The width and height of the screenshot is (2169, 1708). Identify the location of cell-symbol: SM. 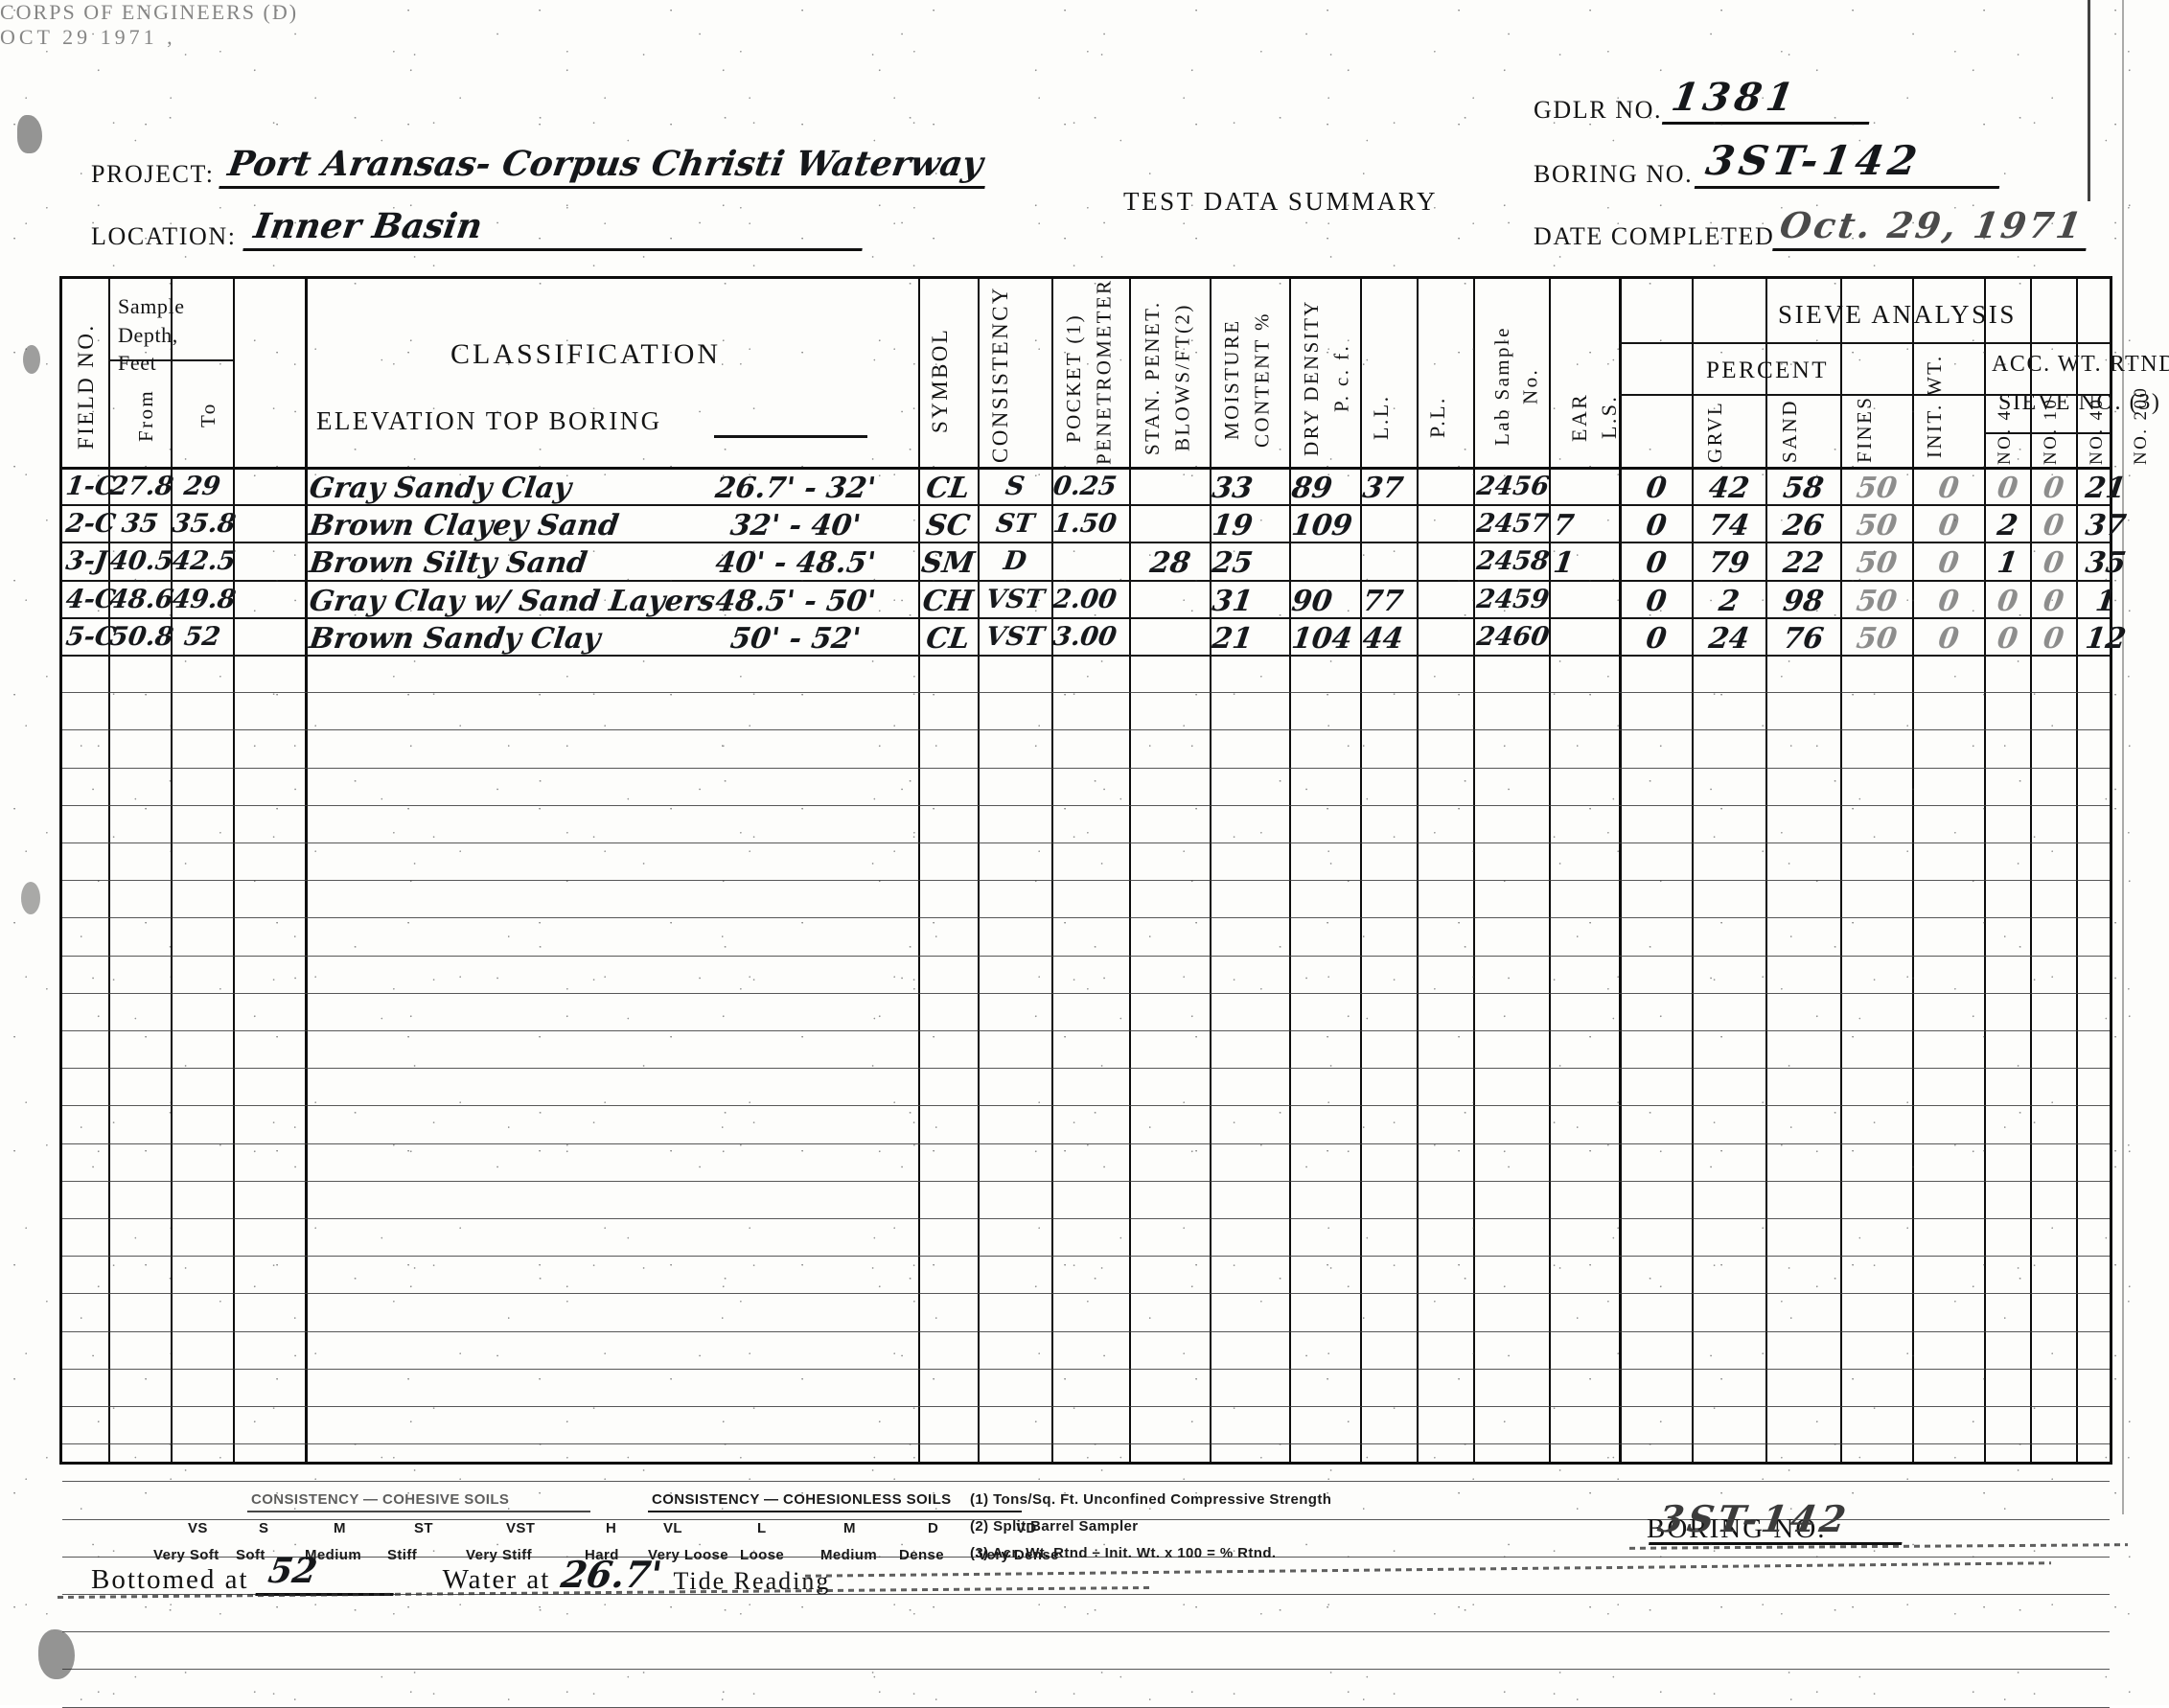
(948, 563).